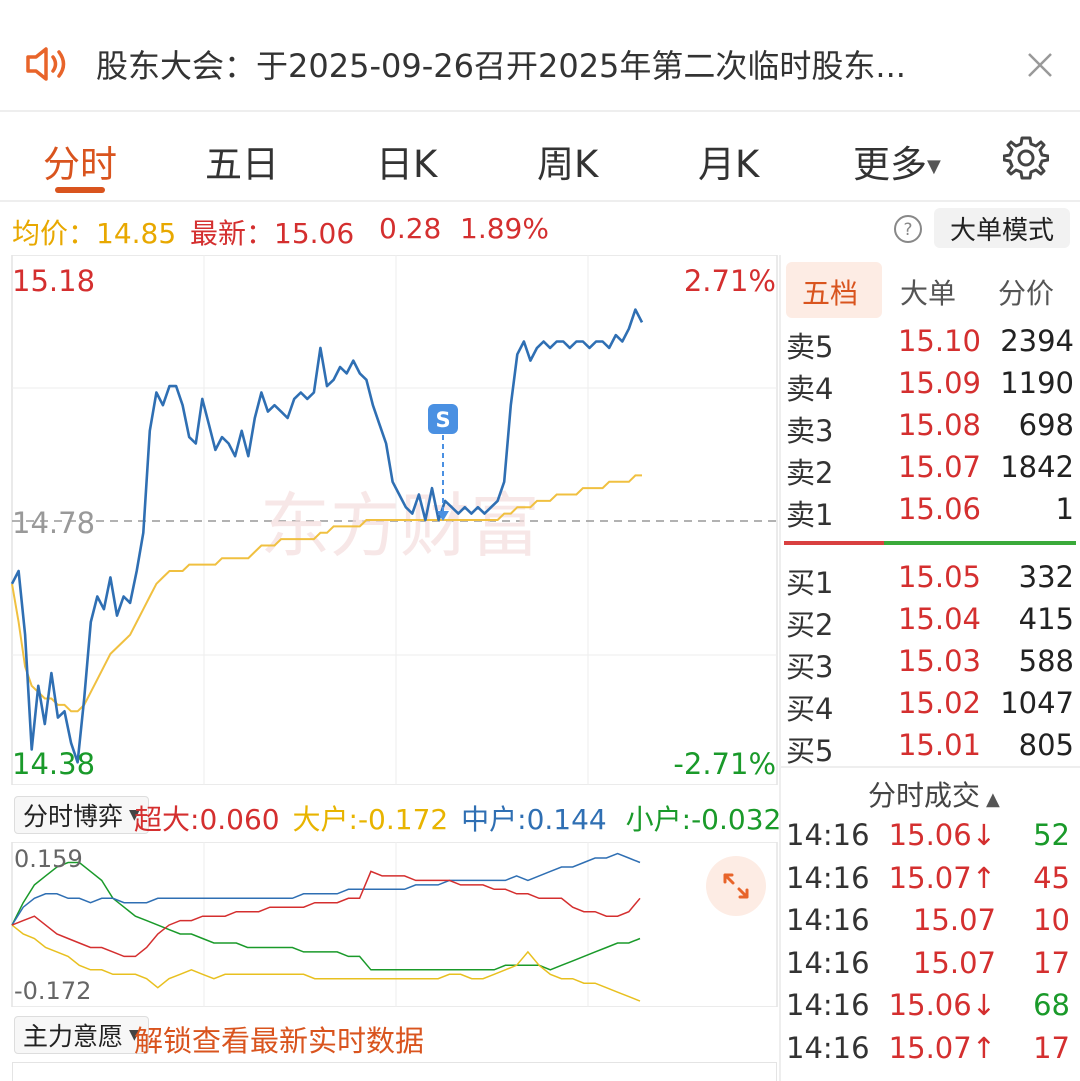 This screenshot has height=1081, width=1080. What do you see at coordinates (540, 201) in the screenshot?
I see `tabs-divider` at bounding box center [540, 201].